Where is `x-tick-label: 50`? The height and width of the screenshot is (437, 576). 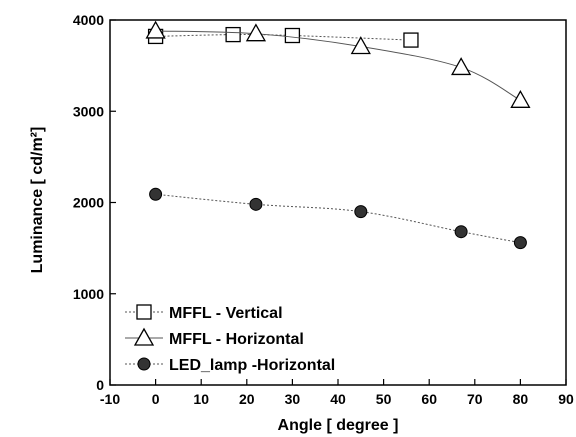
x-tick-label: 50 is located at coordinates (384, 399).